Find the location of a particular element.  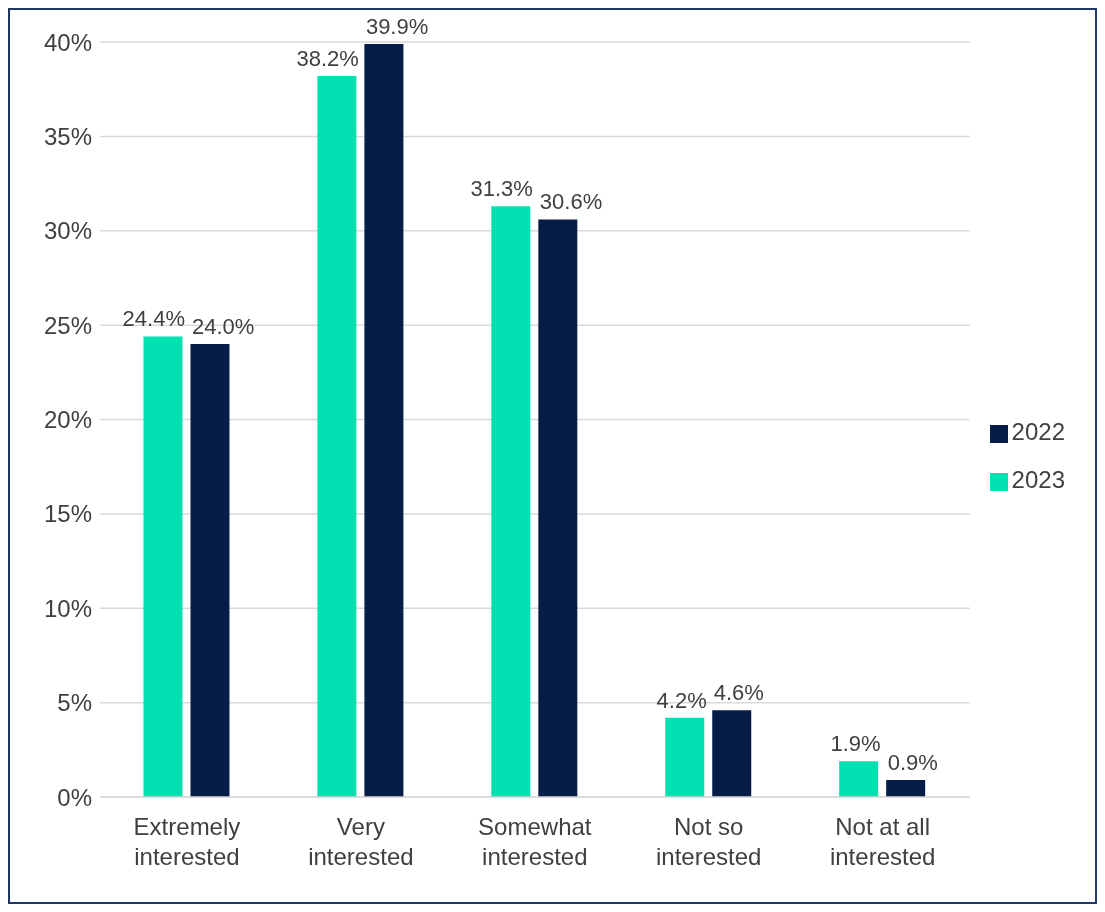

y-tick-label: 25% is located at coordinates (67, 325).